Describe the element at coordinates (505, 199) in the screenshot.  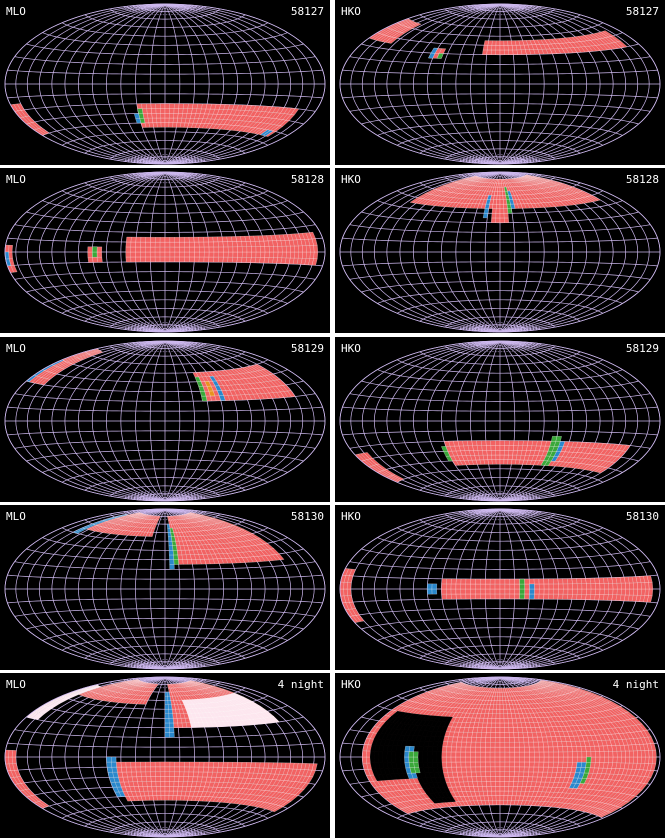
I see `coverage` at that location.